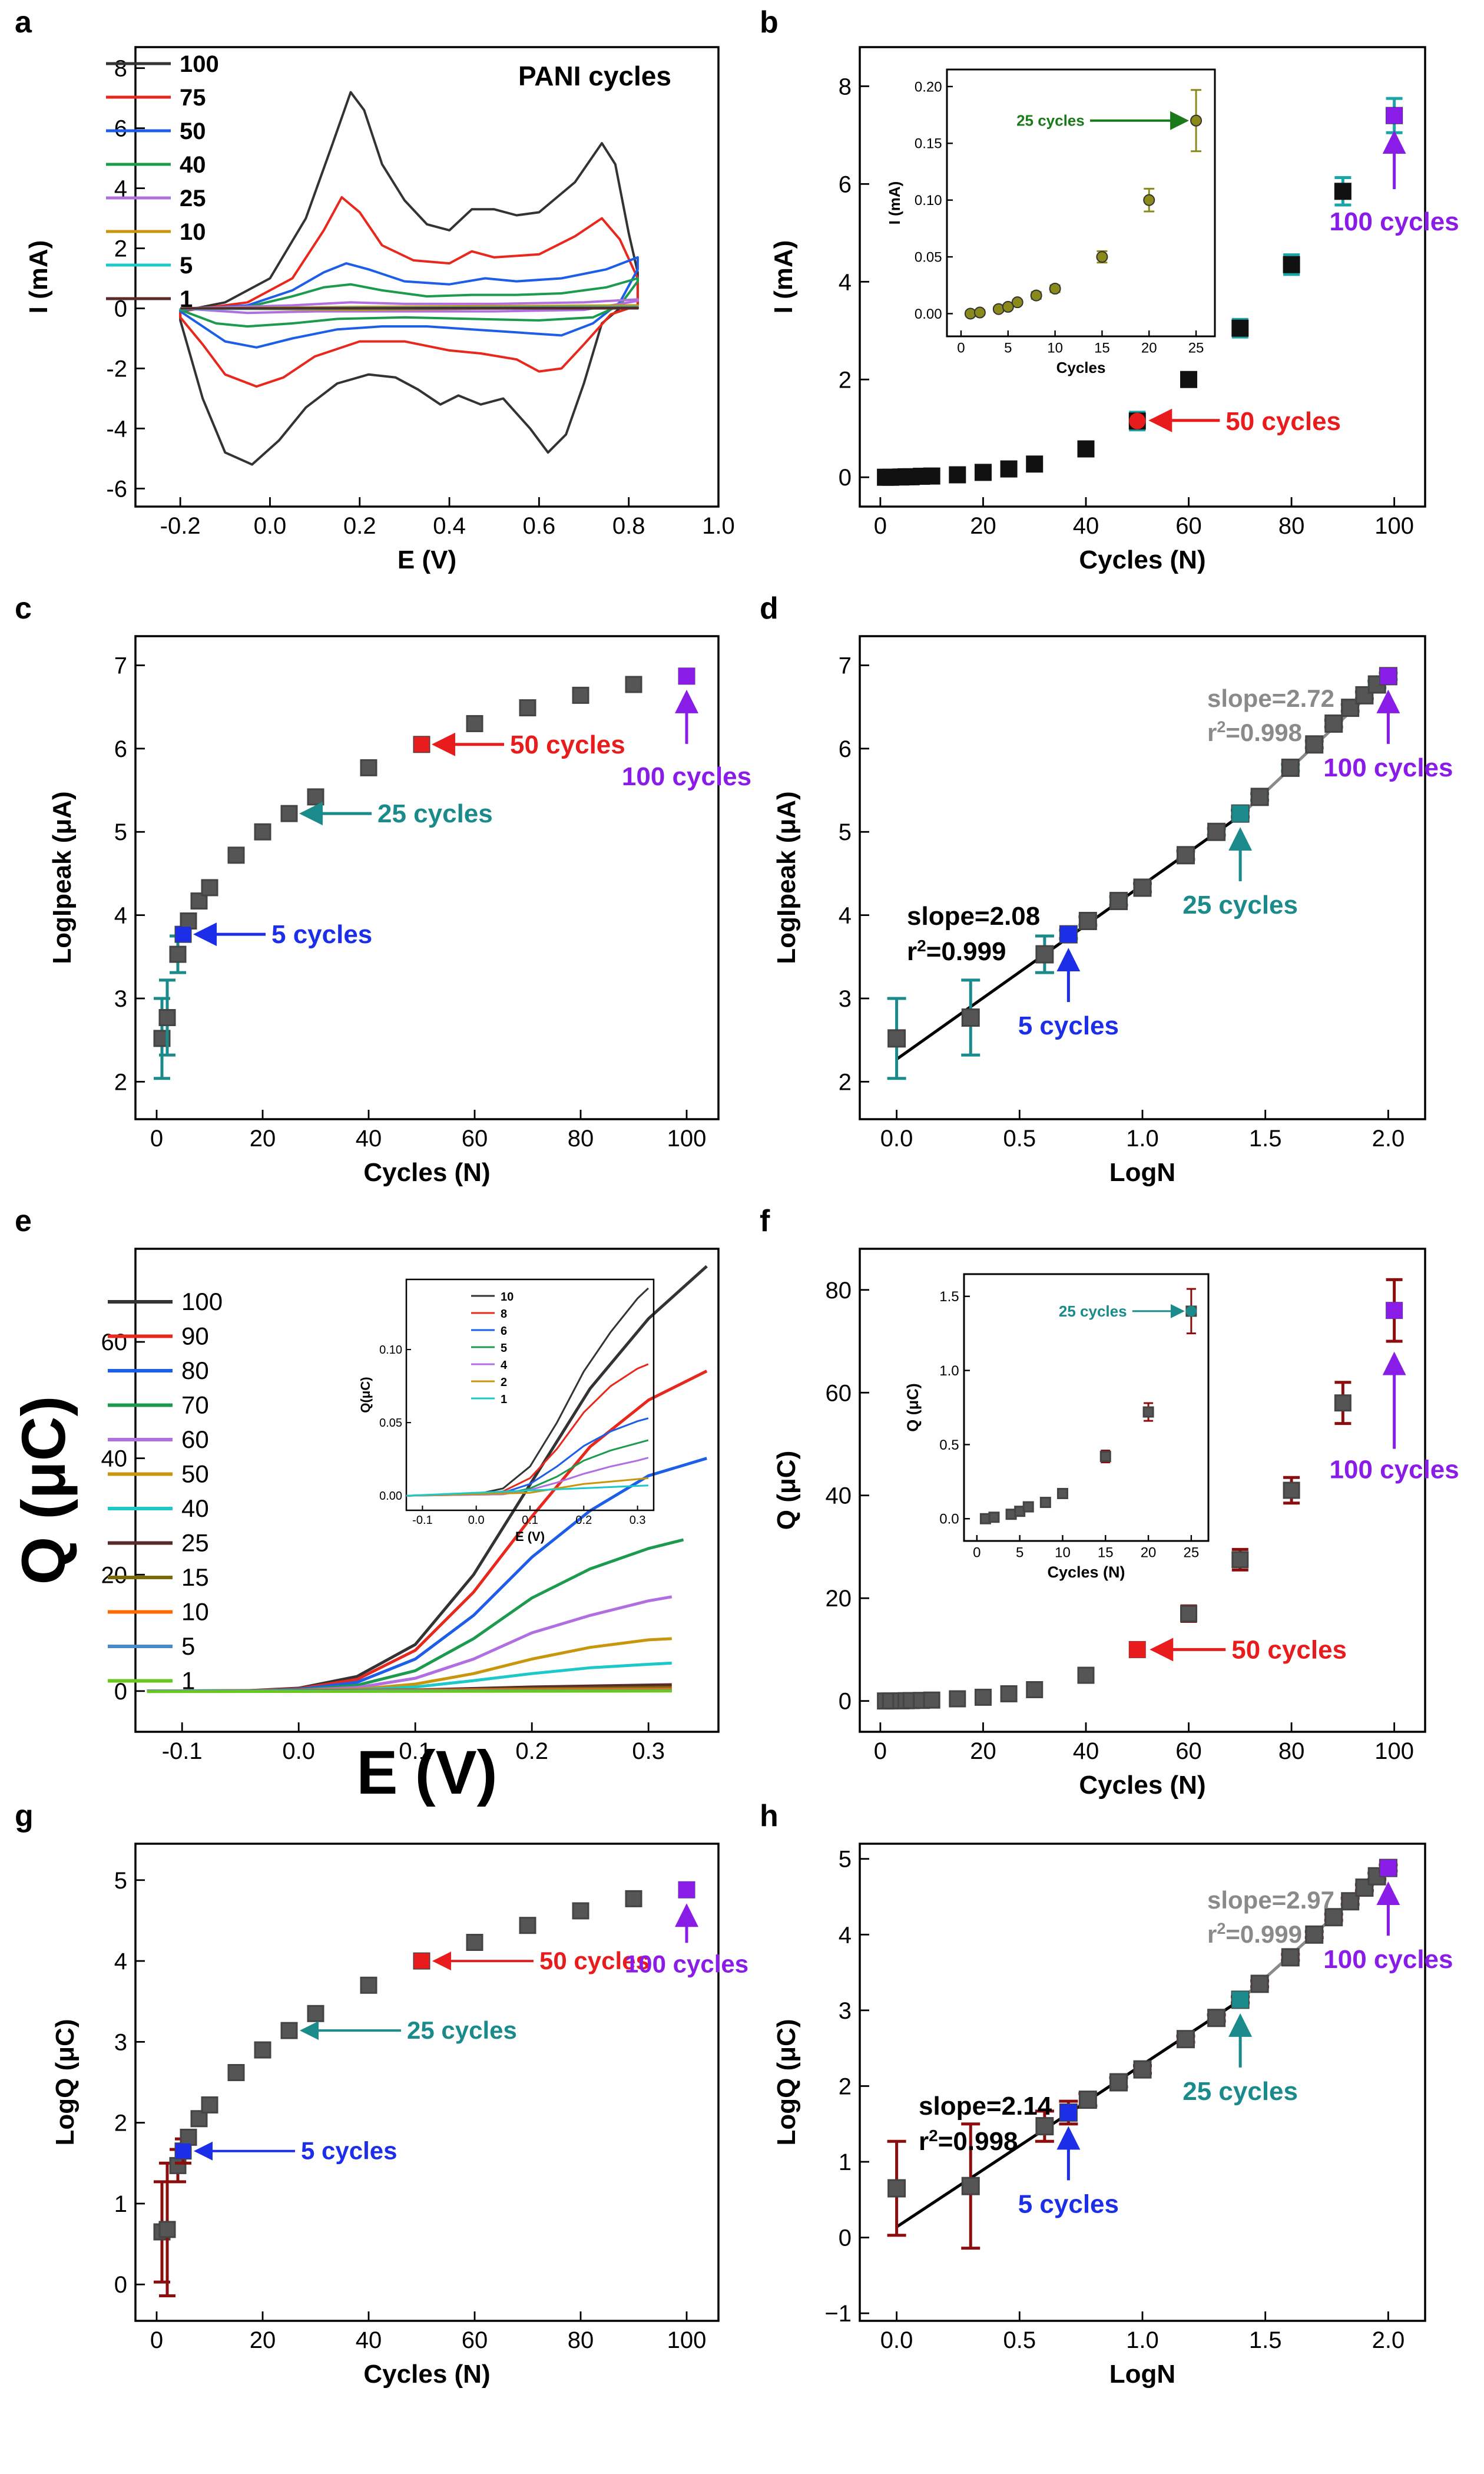  Describe the element at coordinates (929, 201) in the screenshot. I see `y-tick-label: 0.10` at that location.